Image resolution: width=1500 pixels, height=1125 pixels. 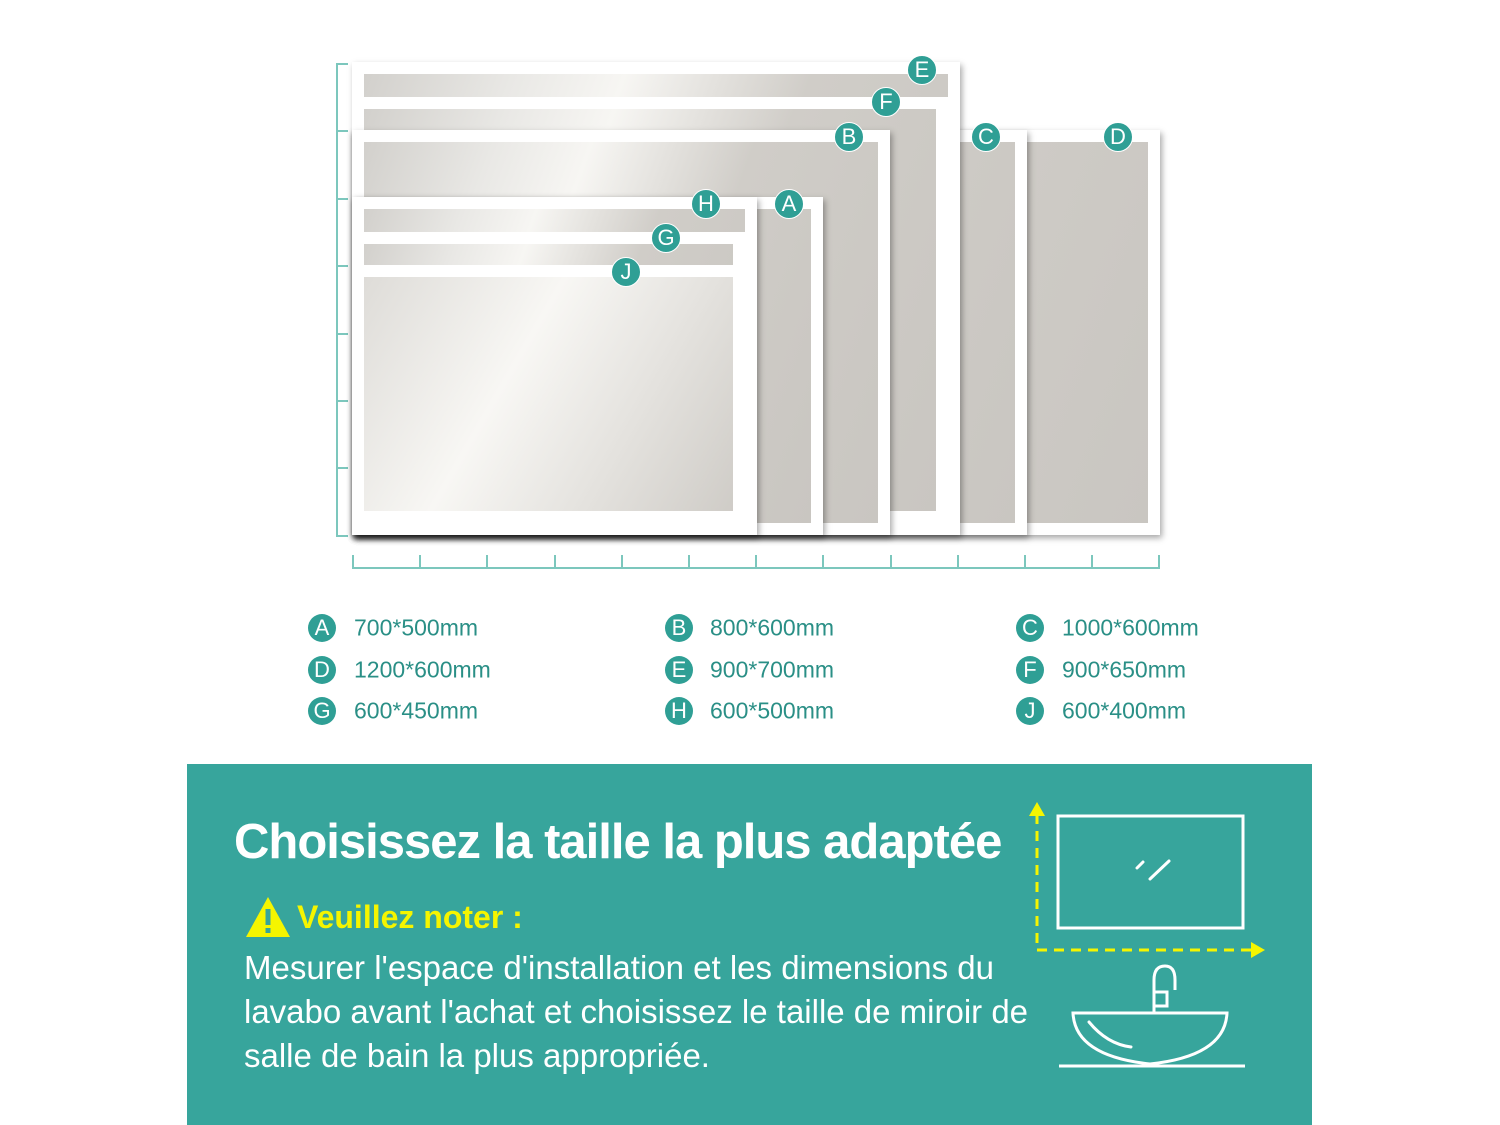 I want to click on legend-size-c: 1000*600mm, so click(x=1130, y=627).